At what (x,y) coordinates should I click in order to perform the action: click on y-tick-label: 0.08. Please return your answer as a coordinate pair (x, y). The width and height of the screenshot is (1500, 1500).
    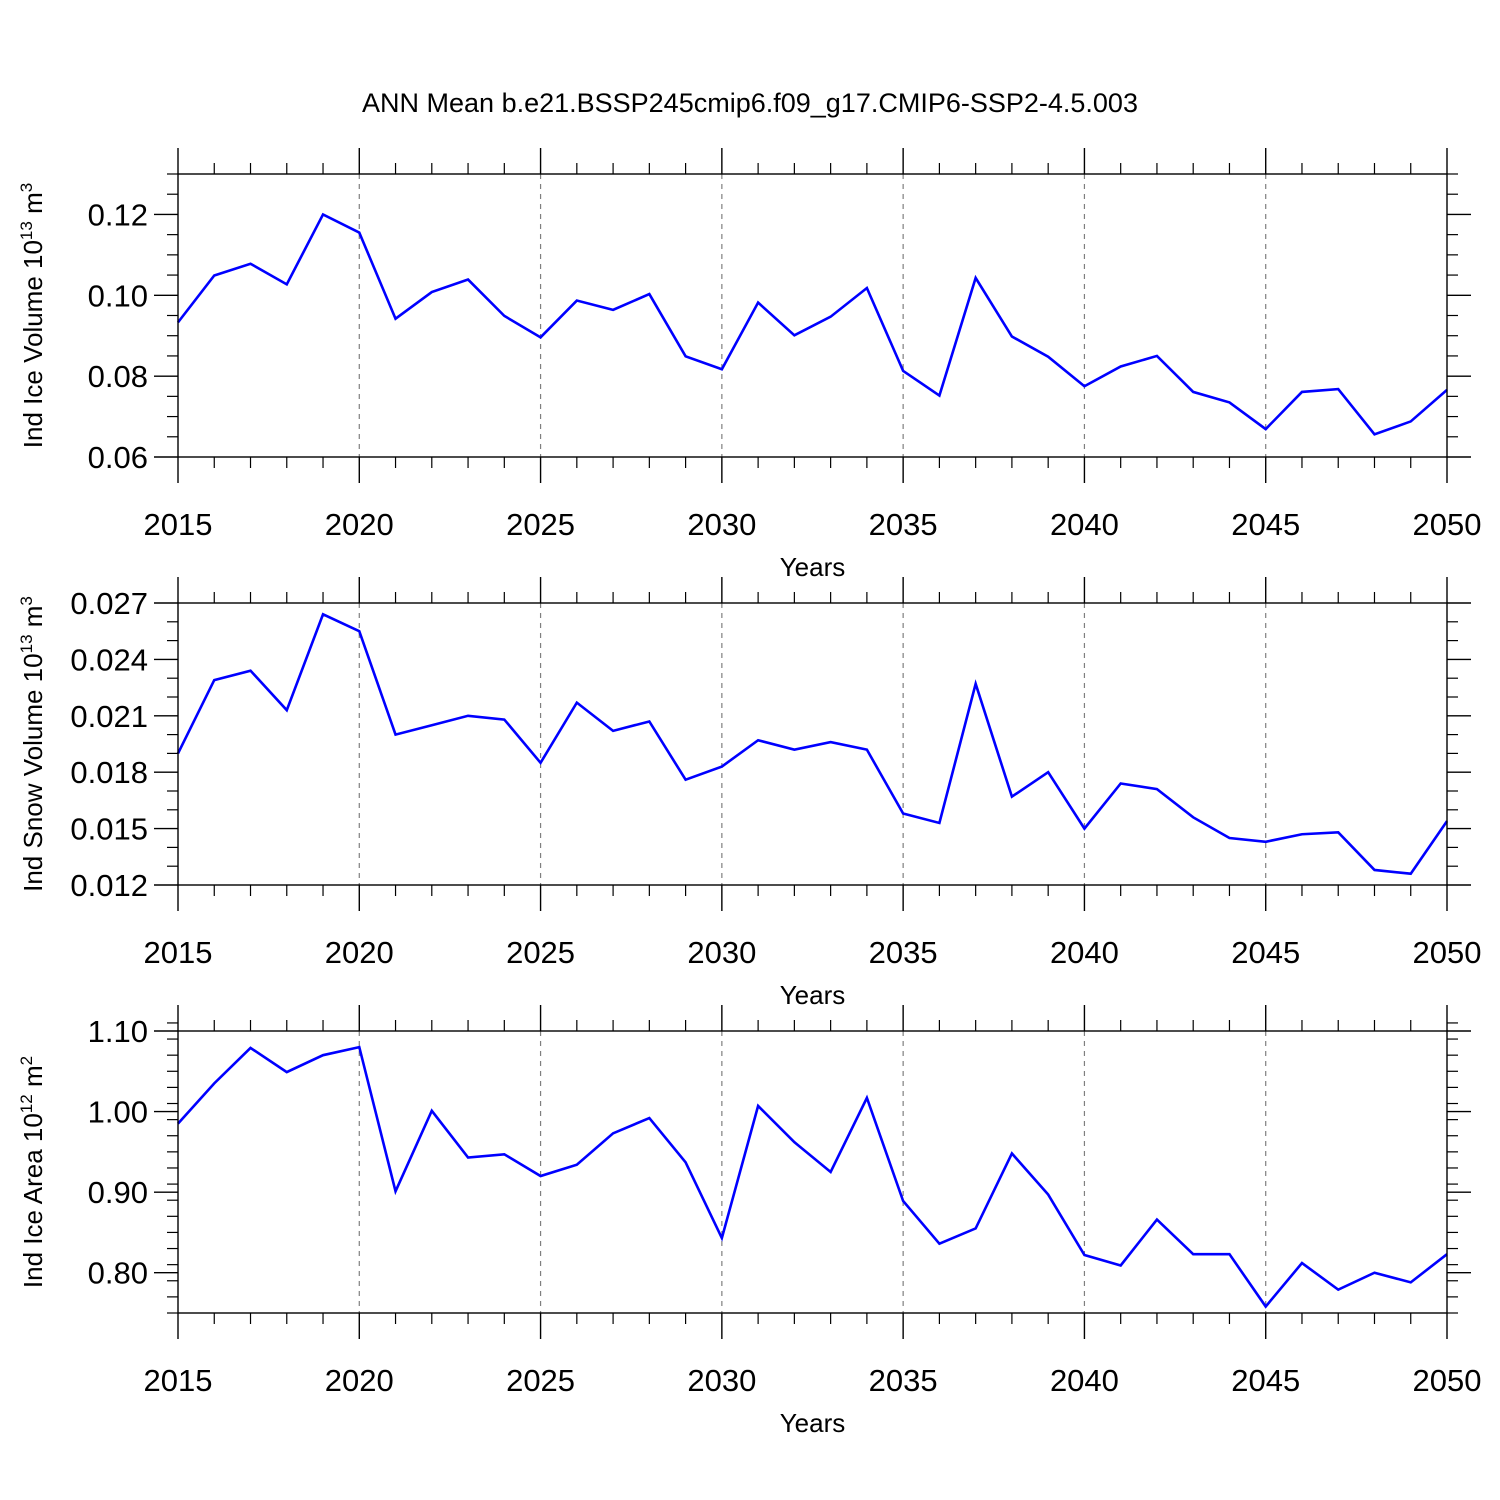
    Looking at the image, I should click on (118, 376).